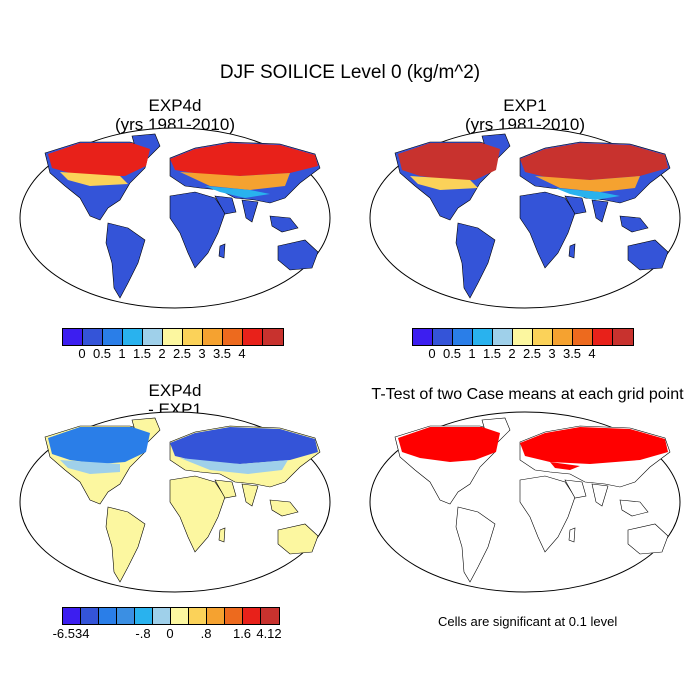  I want to click on colorbar-diff-labels: -6.534 -.8 0 .8 1.6 4.12, so click(170, 634).